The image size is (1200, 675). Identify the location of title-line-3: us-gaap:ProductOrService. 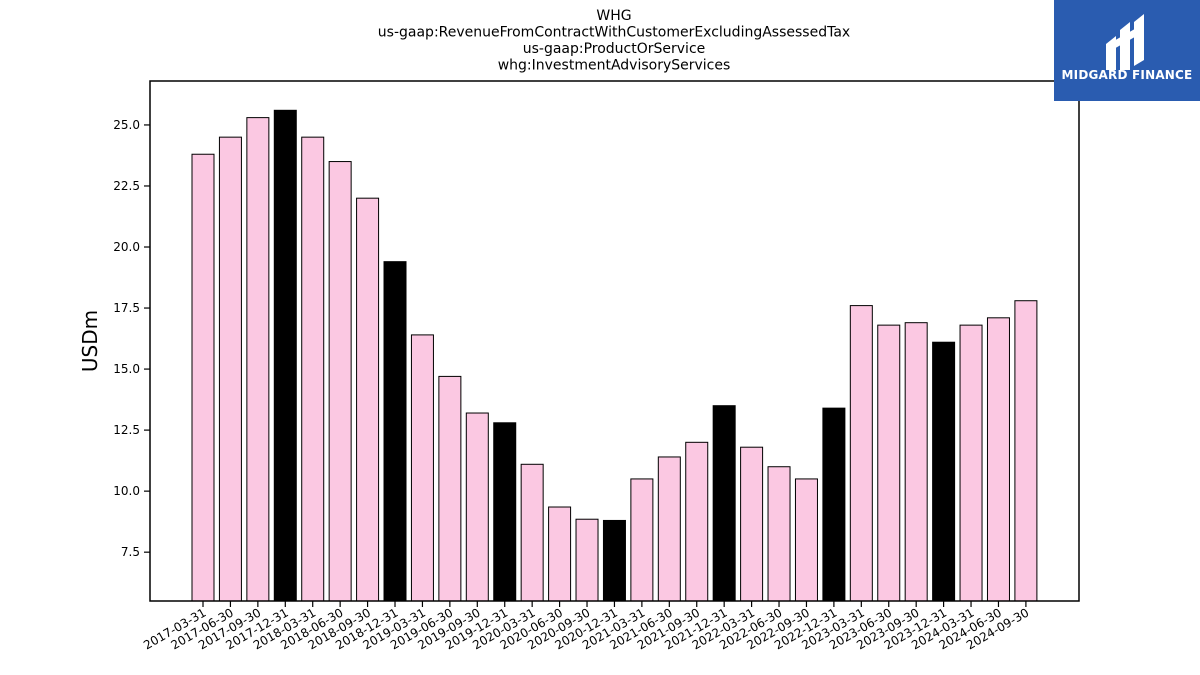
(614, 49).